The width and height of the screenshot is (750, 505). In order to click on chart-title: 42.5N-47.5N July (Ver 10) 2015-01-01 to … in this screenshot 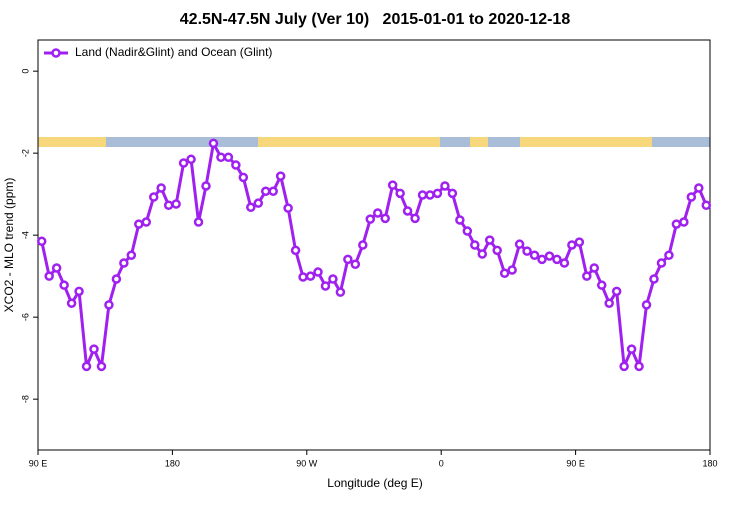, I will do `click(375, 19)`.